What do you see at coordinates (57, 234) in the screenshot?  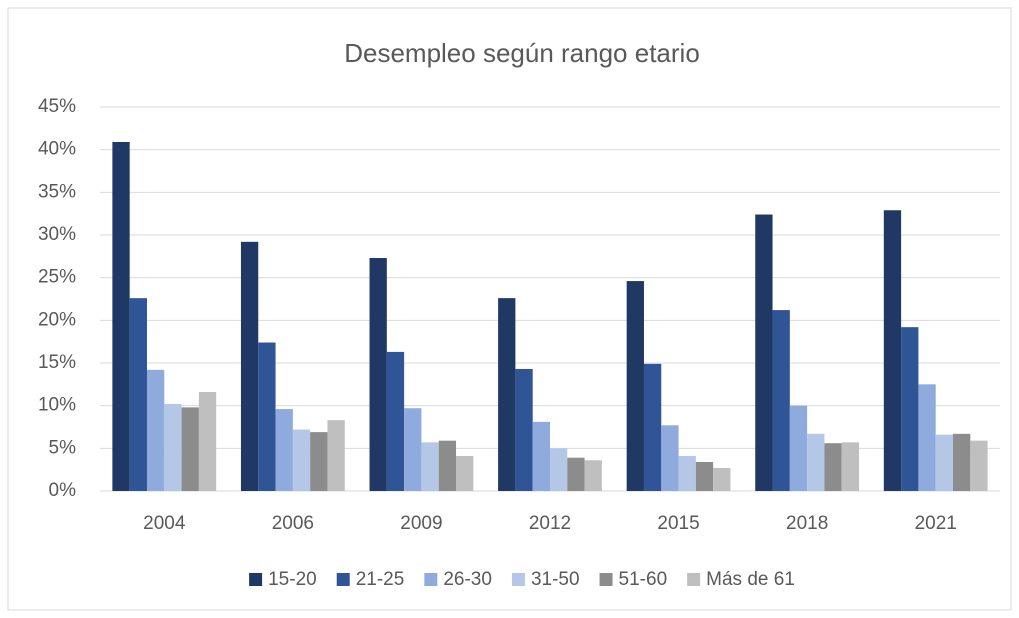 I see `y-tick-label: 30%` at bounding box center [57, 234].